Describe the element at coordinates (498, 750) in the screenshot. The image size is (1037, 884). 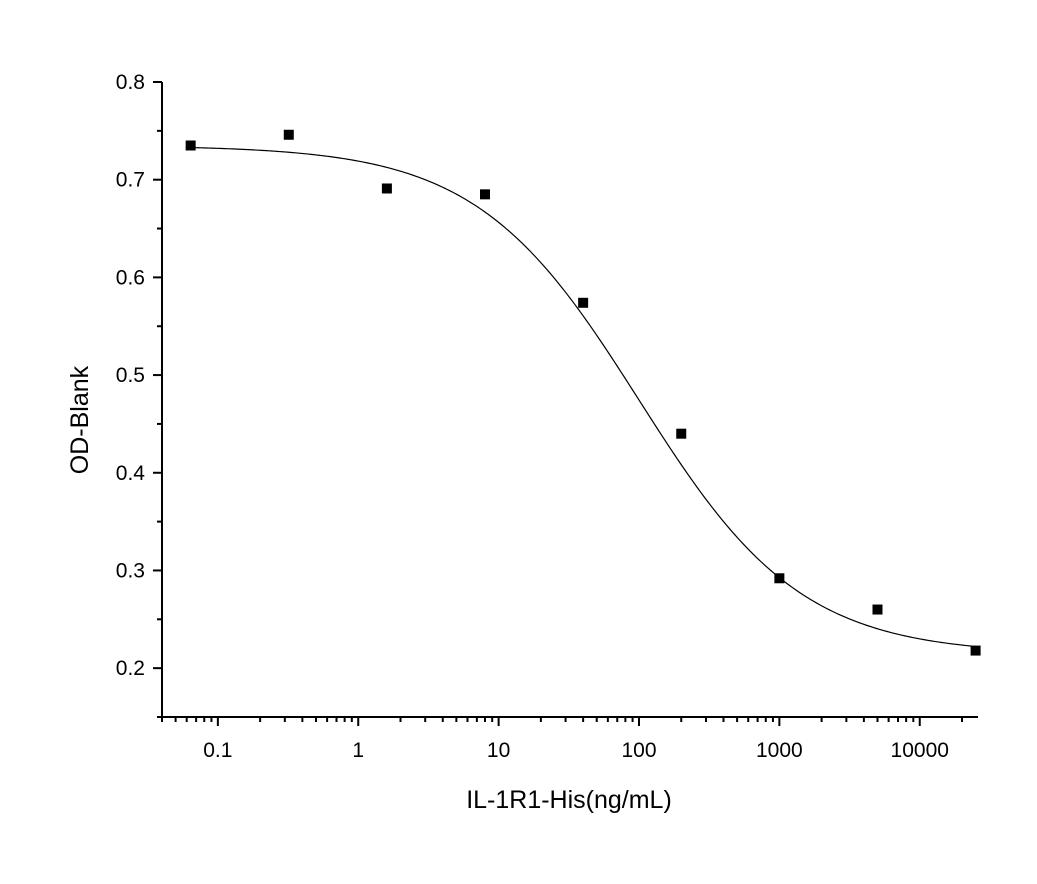
I see `x-tick-label: 10` at that location.